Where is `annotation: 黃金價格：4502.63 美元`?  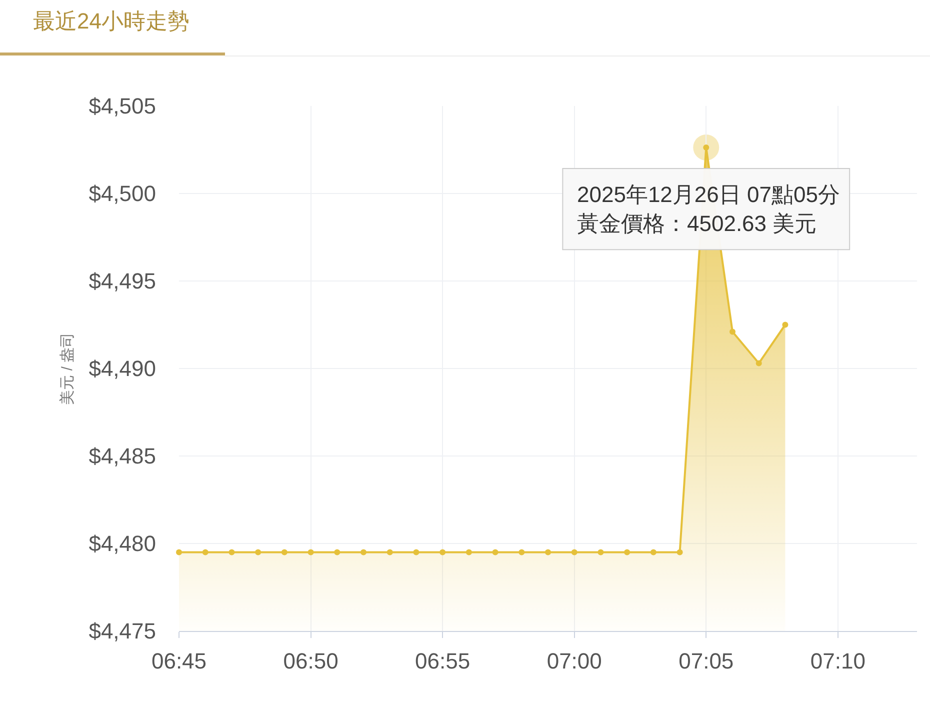
annotation: 黃金價格：4502.63 美元 is located at coordinates (697, 223).